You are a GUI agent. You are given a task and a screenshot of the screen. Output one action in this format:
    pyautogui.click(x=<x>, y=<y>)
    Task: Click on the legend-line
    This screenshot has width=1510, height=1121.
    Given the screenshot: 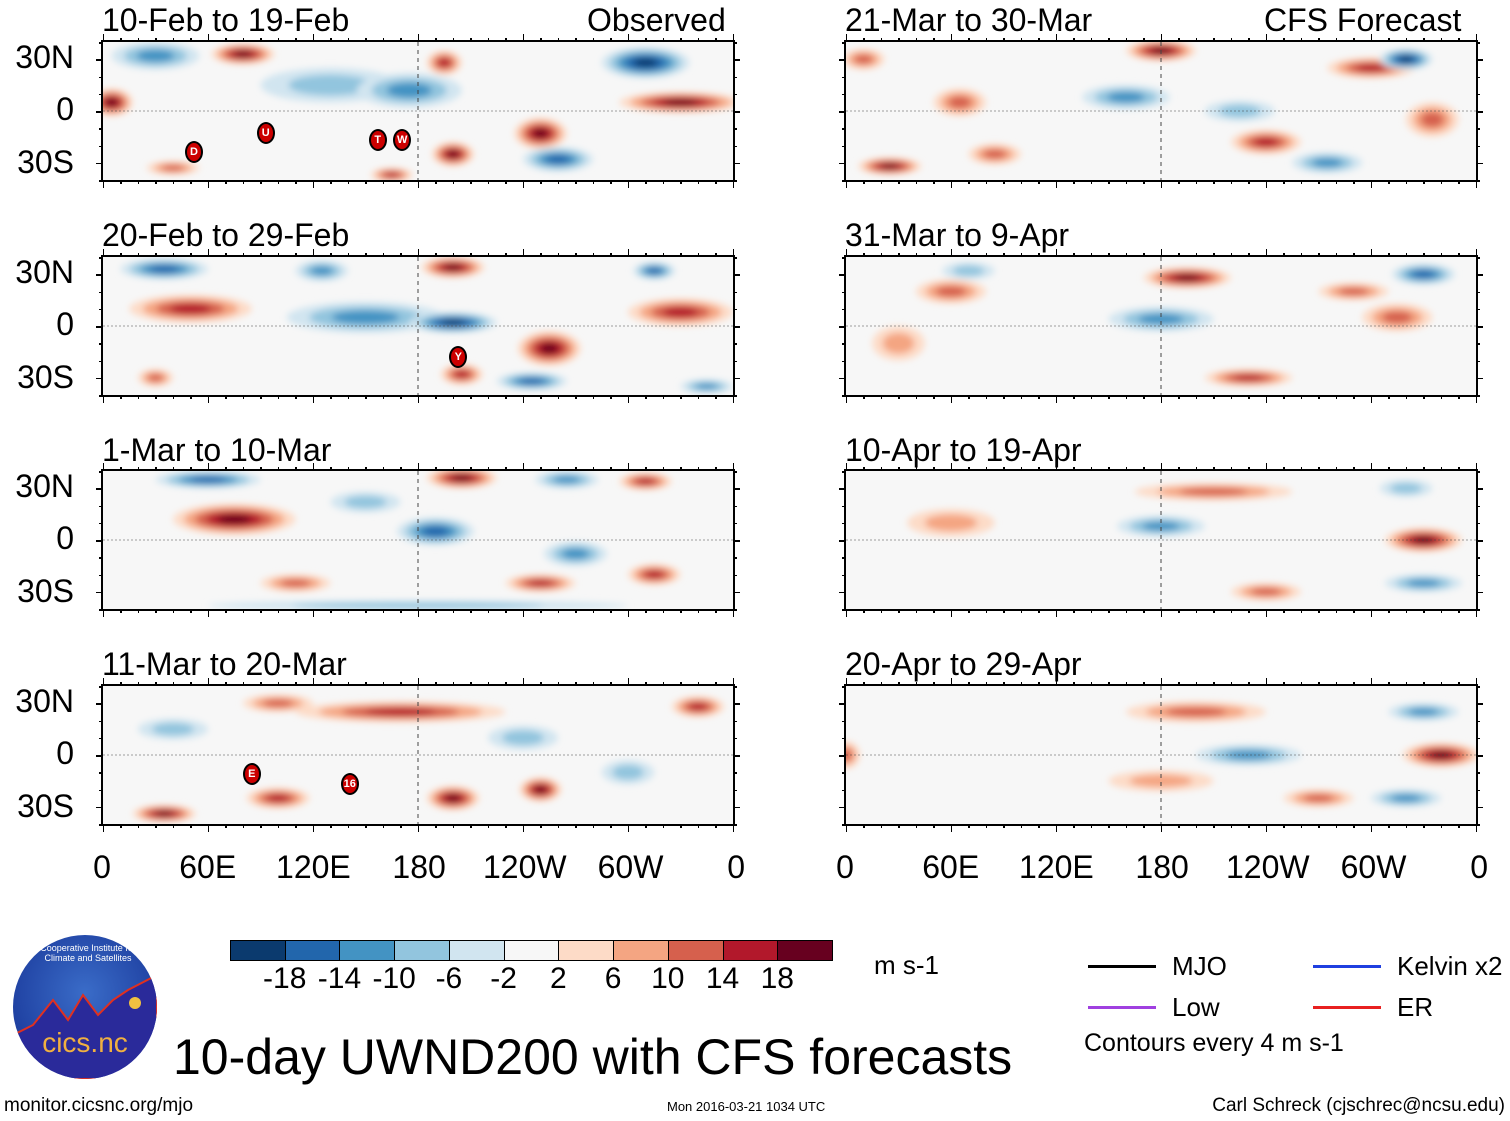 What is the action you would take?
    pyautogui.click(x=1347, y=966)
    